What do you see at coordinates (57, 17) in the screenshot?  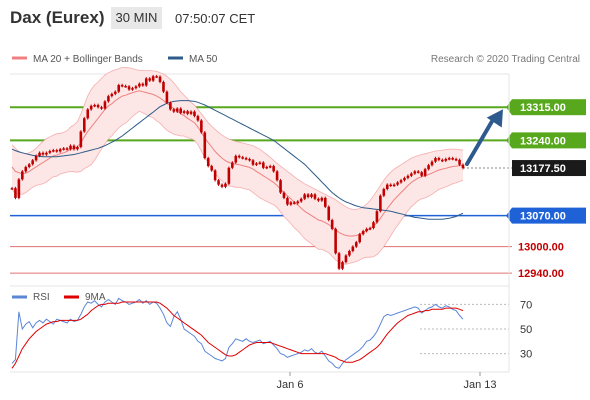 I see `instrument-title: Dax (Eurex)` at bounding box center [57, 17].